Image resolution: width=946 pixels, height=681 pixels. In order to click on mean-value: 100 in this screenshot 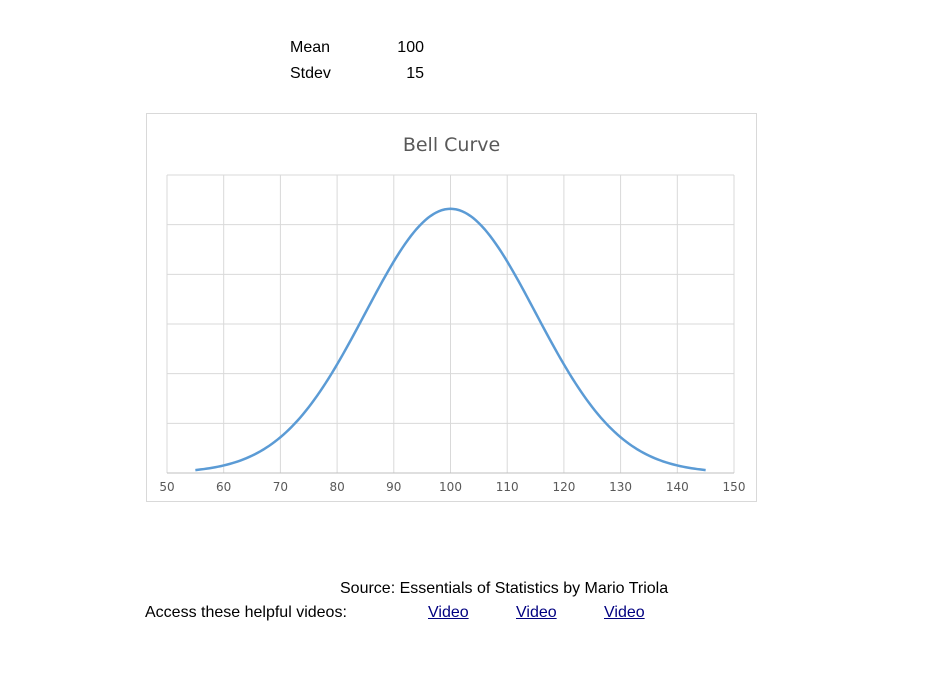, I will do `click(410, 47)`.